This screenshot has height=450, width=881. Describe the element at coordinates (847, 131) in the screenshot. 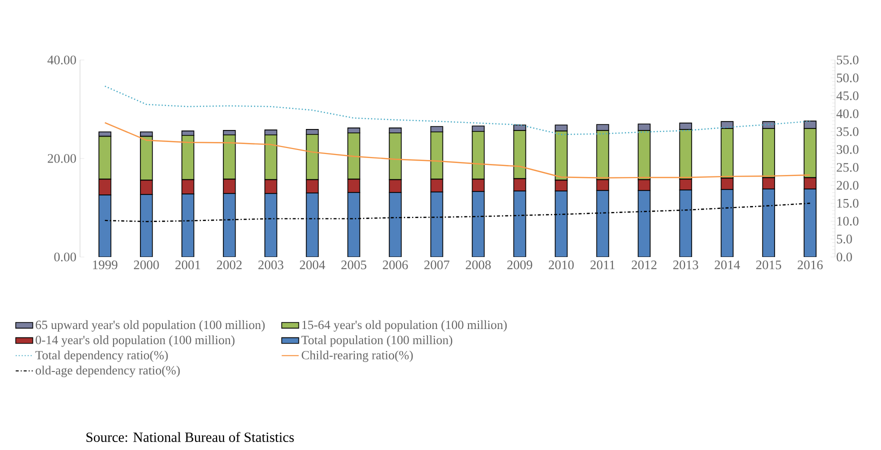

I see `y2-tick-label: 35.0` at that location.